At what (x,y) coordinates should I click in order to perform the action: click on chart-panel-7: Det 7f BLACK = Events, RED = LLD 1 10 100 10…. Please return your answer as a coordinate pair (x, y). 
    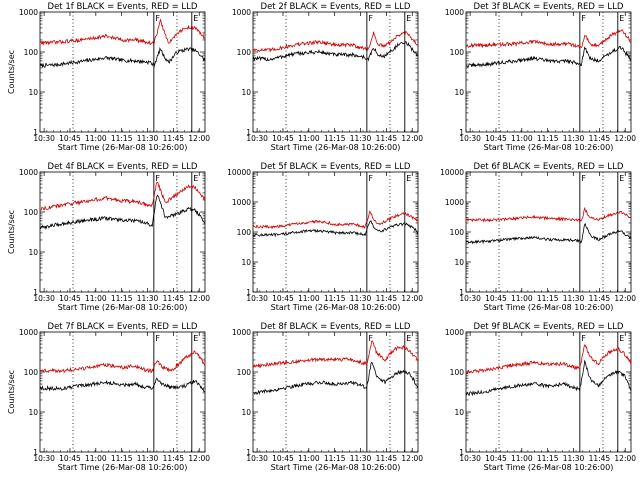
    Looking at the image, I should click on (108, 397).